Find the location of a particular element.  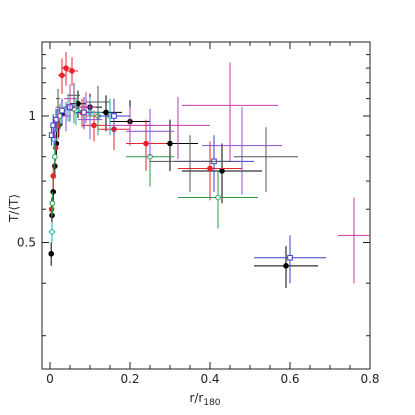

x-tick-label: 0.8 is located at coordinates (369, 379).